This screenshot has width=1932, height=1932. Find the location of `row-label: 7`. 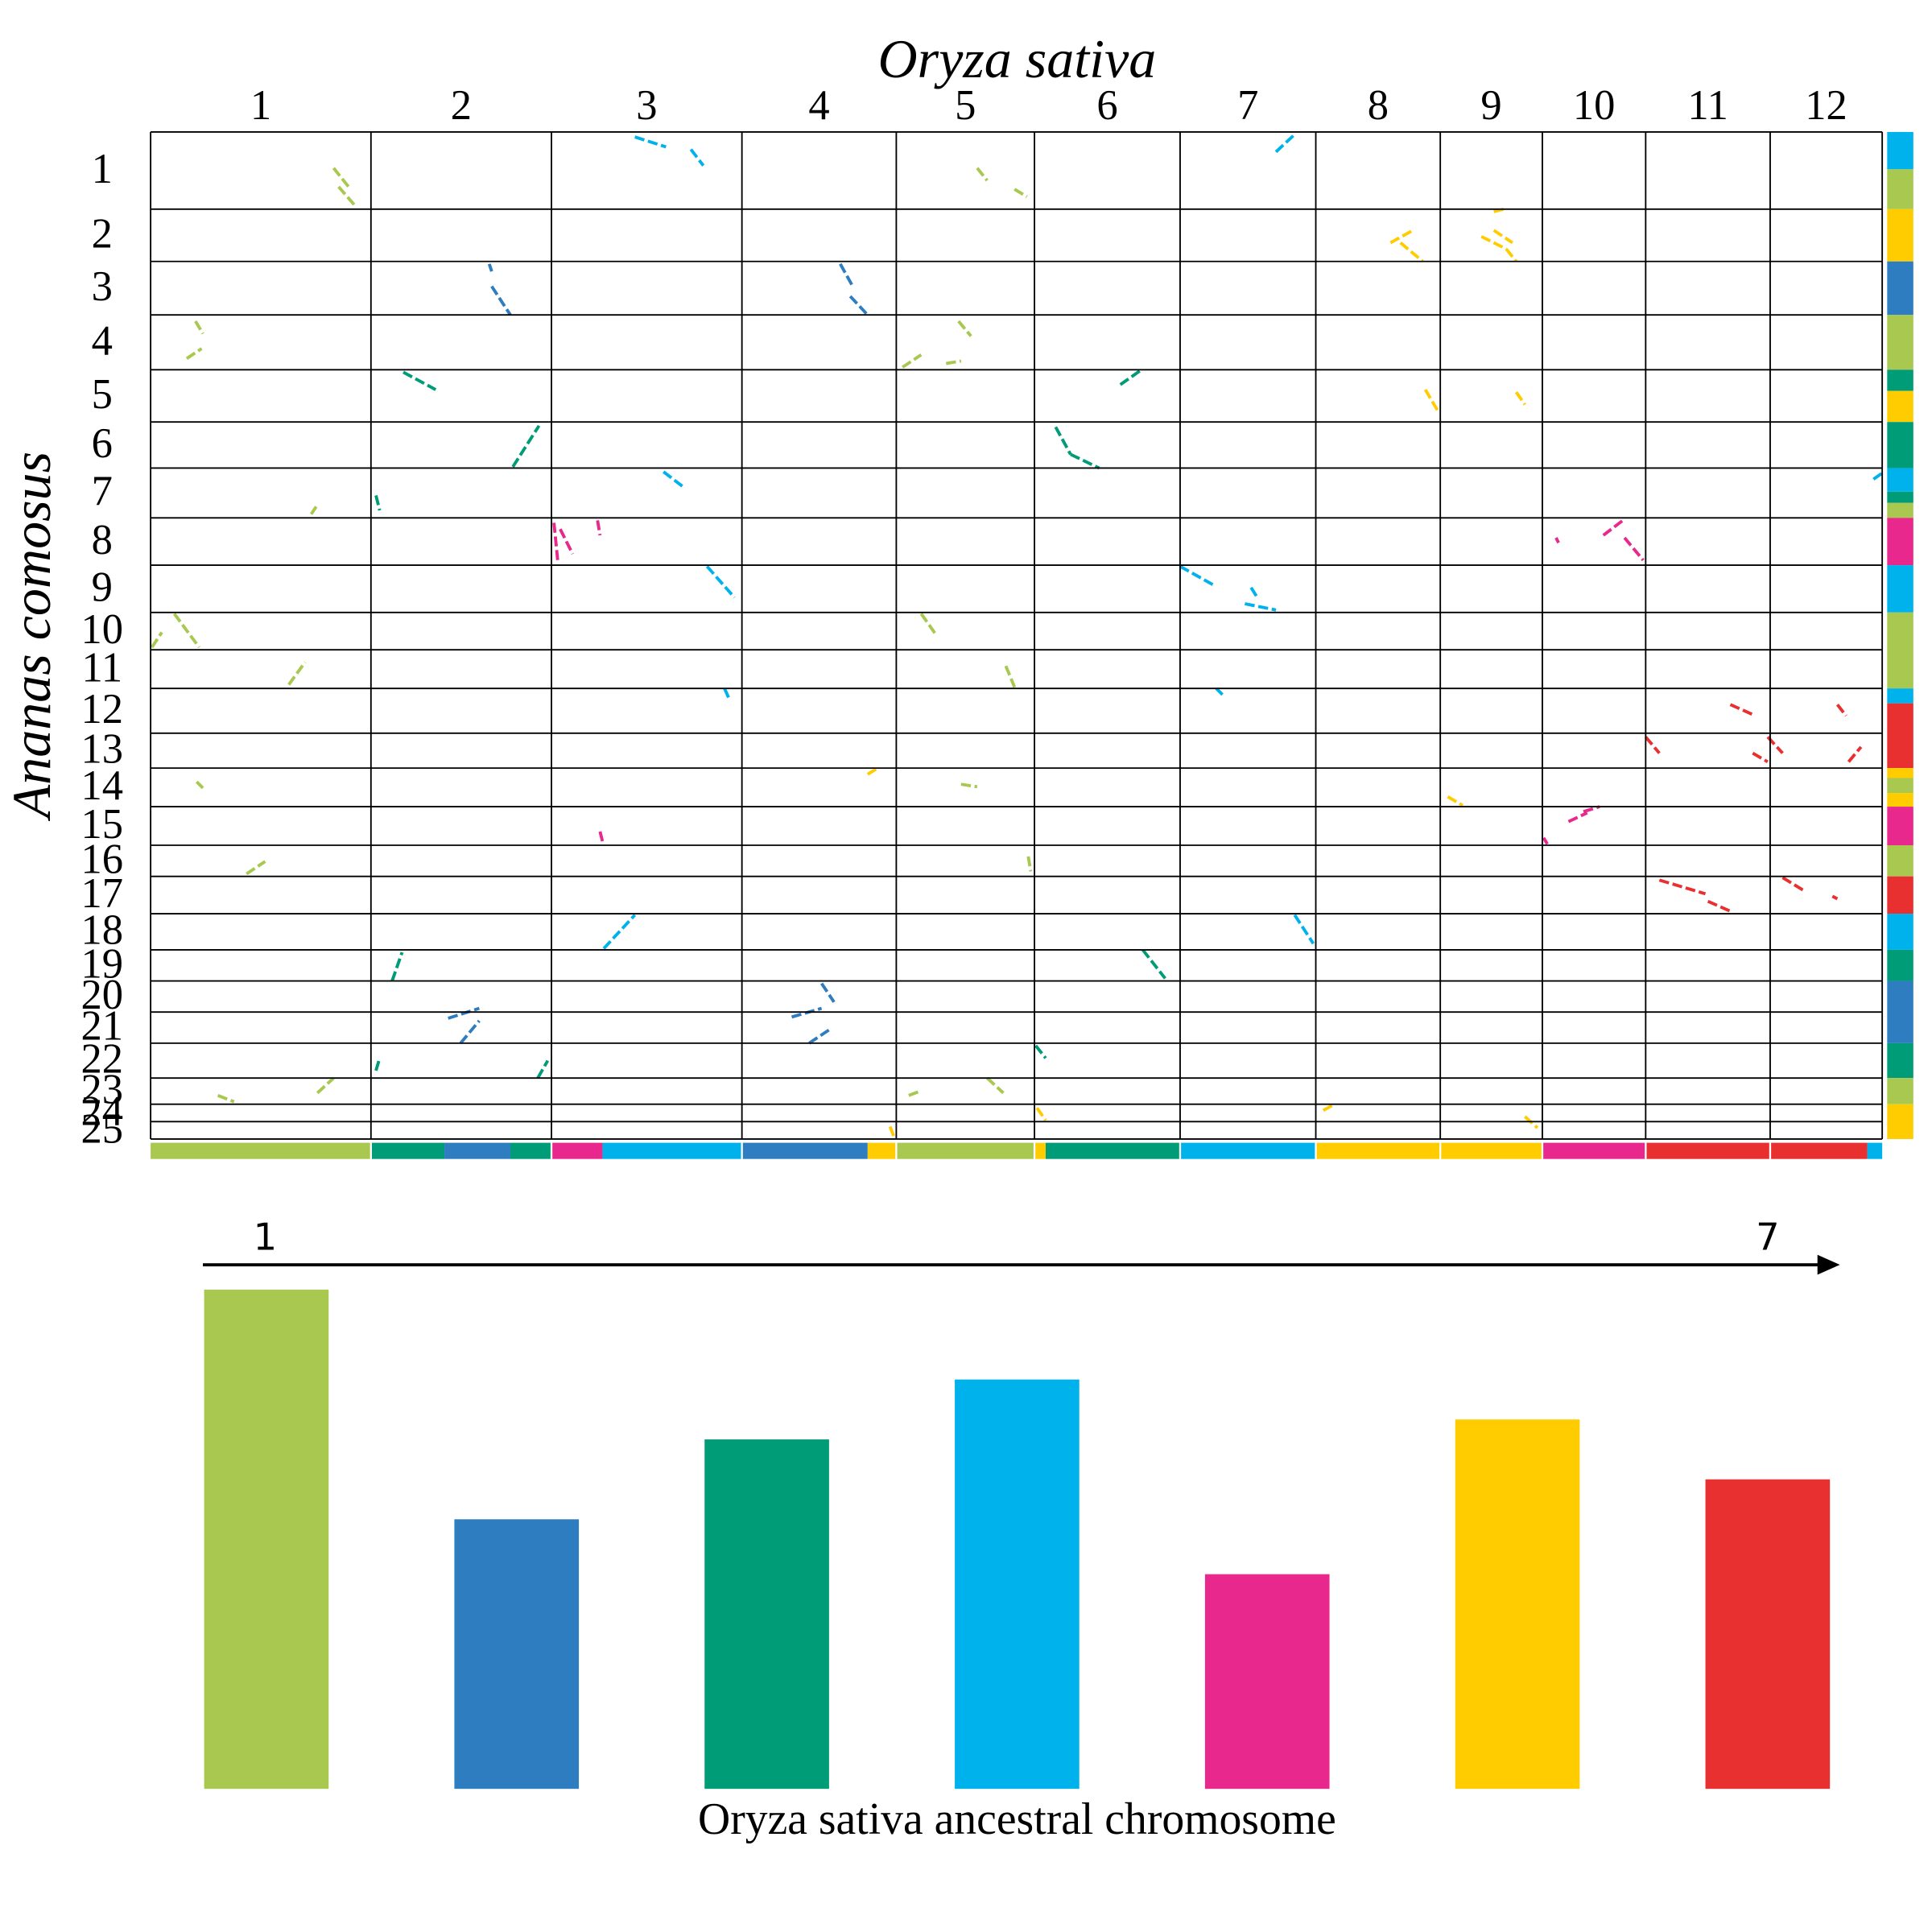

row-label: 7 is located at coordinates (102, 492).